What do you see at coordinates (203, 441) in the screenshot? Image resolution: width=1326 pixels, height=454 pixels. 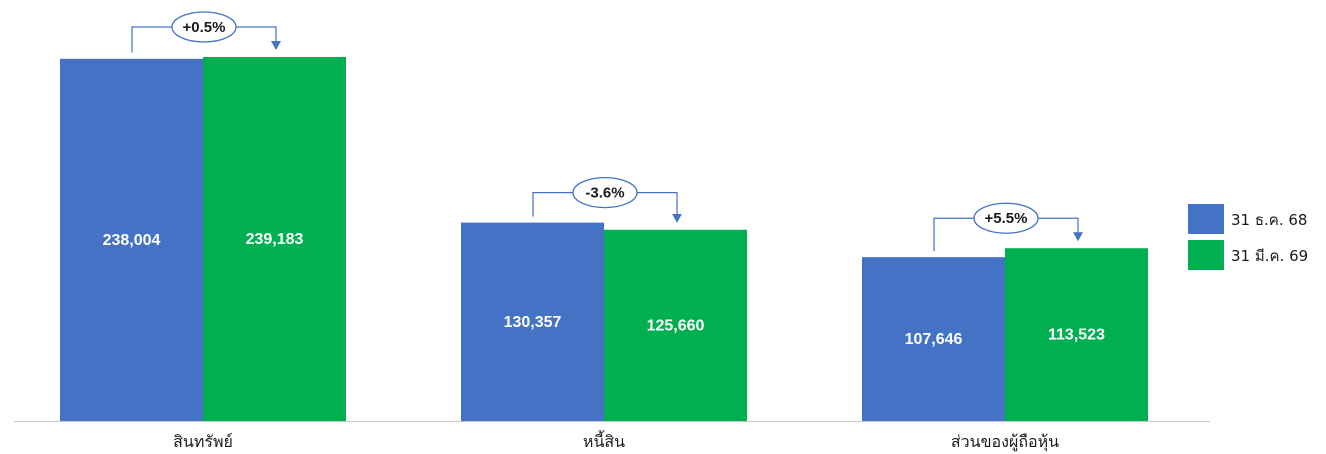 I see `category-label: สินทรัพย์` at bounding box center [203, 441].